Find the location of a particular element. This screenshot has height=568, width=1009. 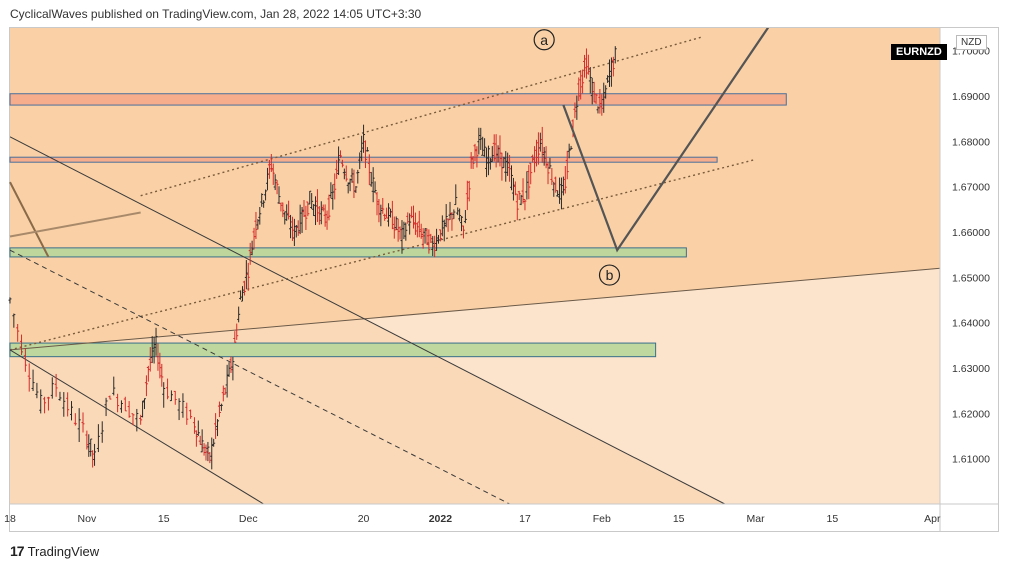

x-tick-label: 20 is located at coordinates (364, 519).